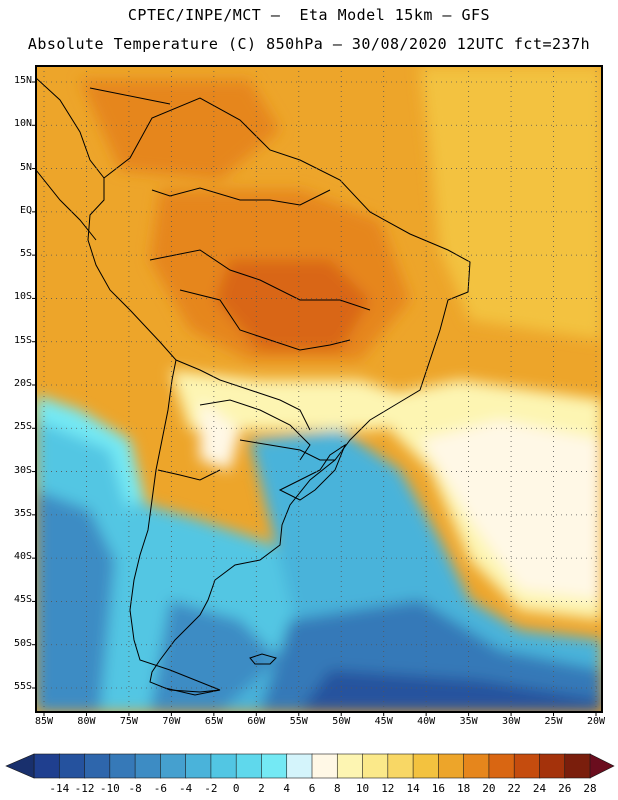 The width and height of the screenshot is (618, 800). What do you see at coordinates (383, 721) in the screenshot?
I see `longitude-label: 45W` at bounding box center [383, 721].